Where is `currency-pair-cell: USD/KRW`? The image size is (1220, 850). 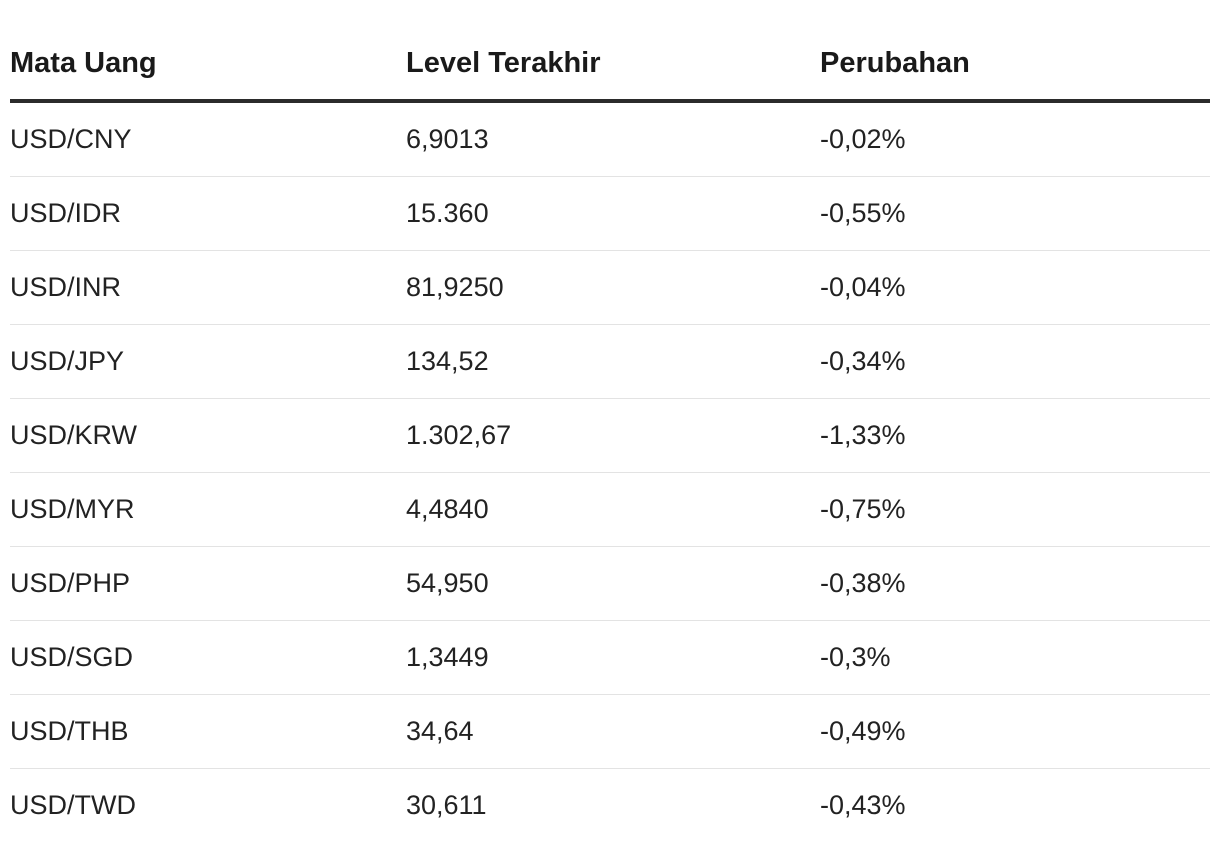 currency-pair-cell: USD/KRW is located at coordinates (208, 435).